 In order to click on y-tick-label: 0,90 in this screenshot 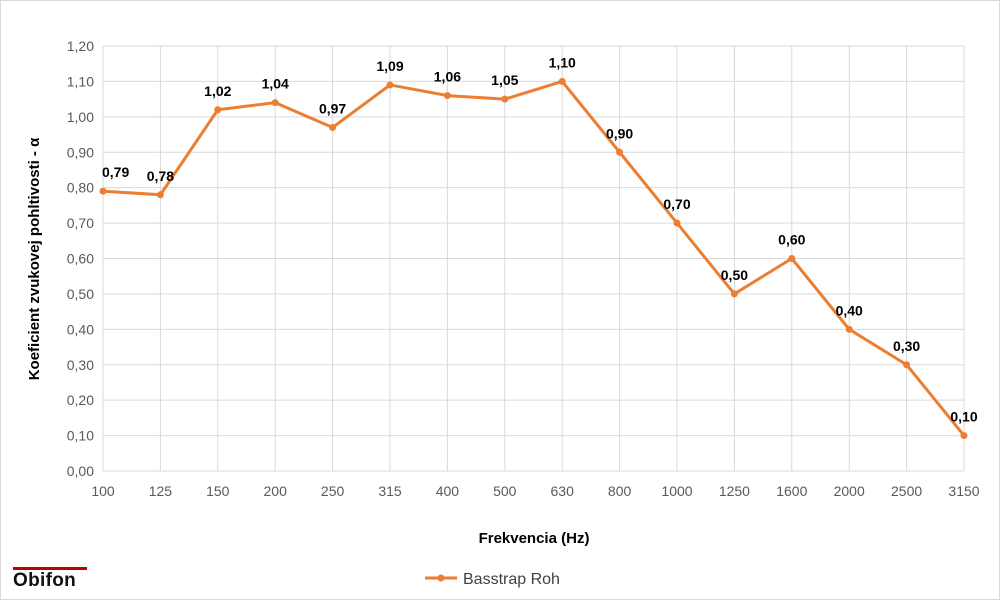, I will do `click(80, 152)`.